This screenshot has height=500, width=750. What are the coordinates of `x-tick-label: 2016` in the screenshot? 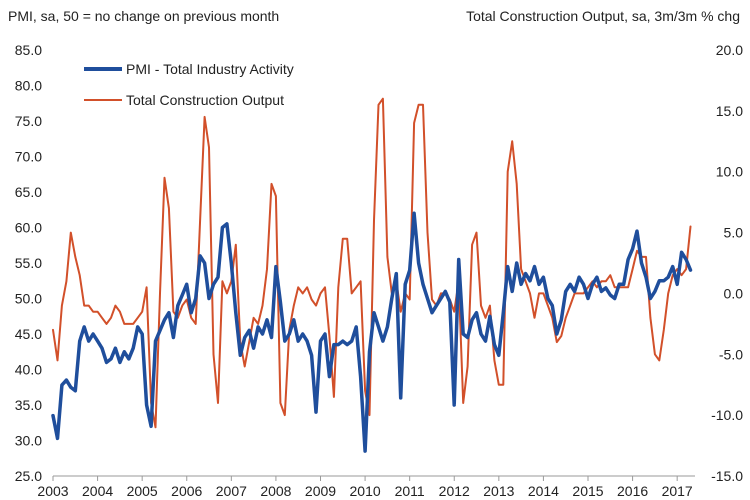 It's located at (632, 491).